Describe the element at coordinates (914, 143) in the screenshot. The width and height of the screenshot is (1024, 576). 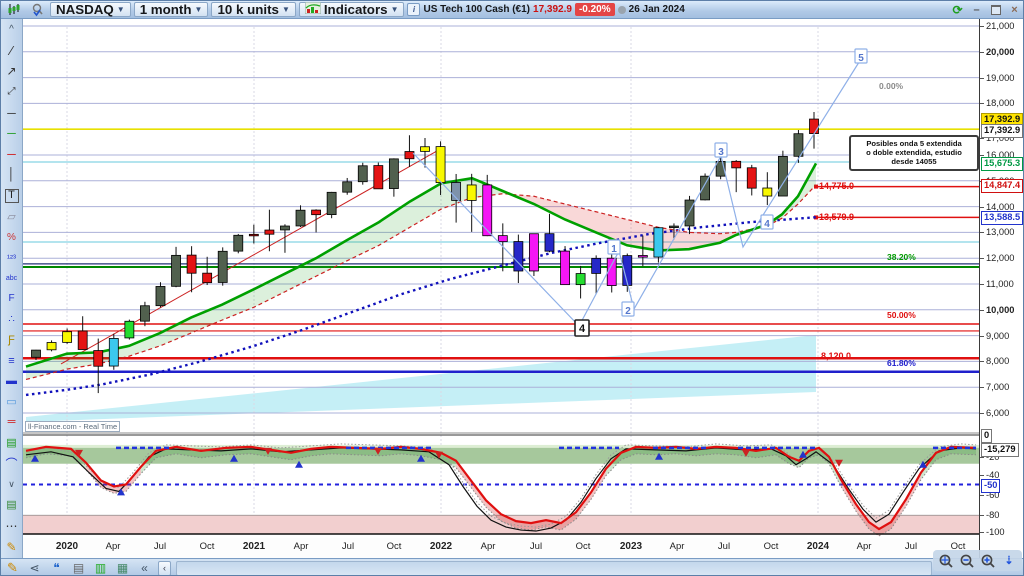
I see `annotation-line: Posibles onda 5 extendida` at that location.